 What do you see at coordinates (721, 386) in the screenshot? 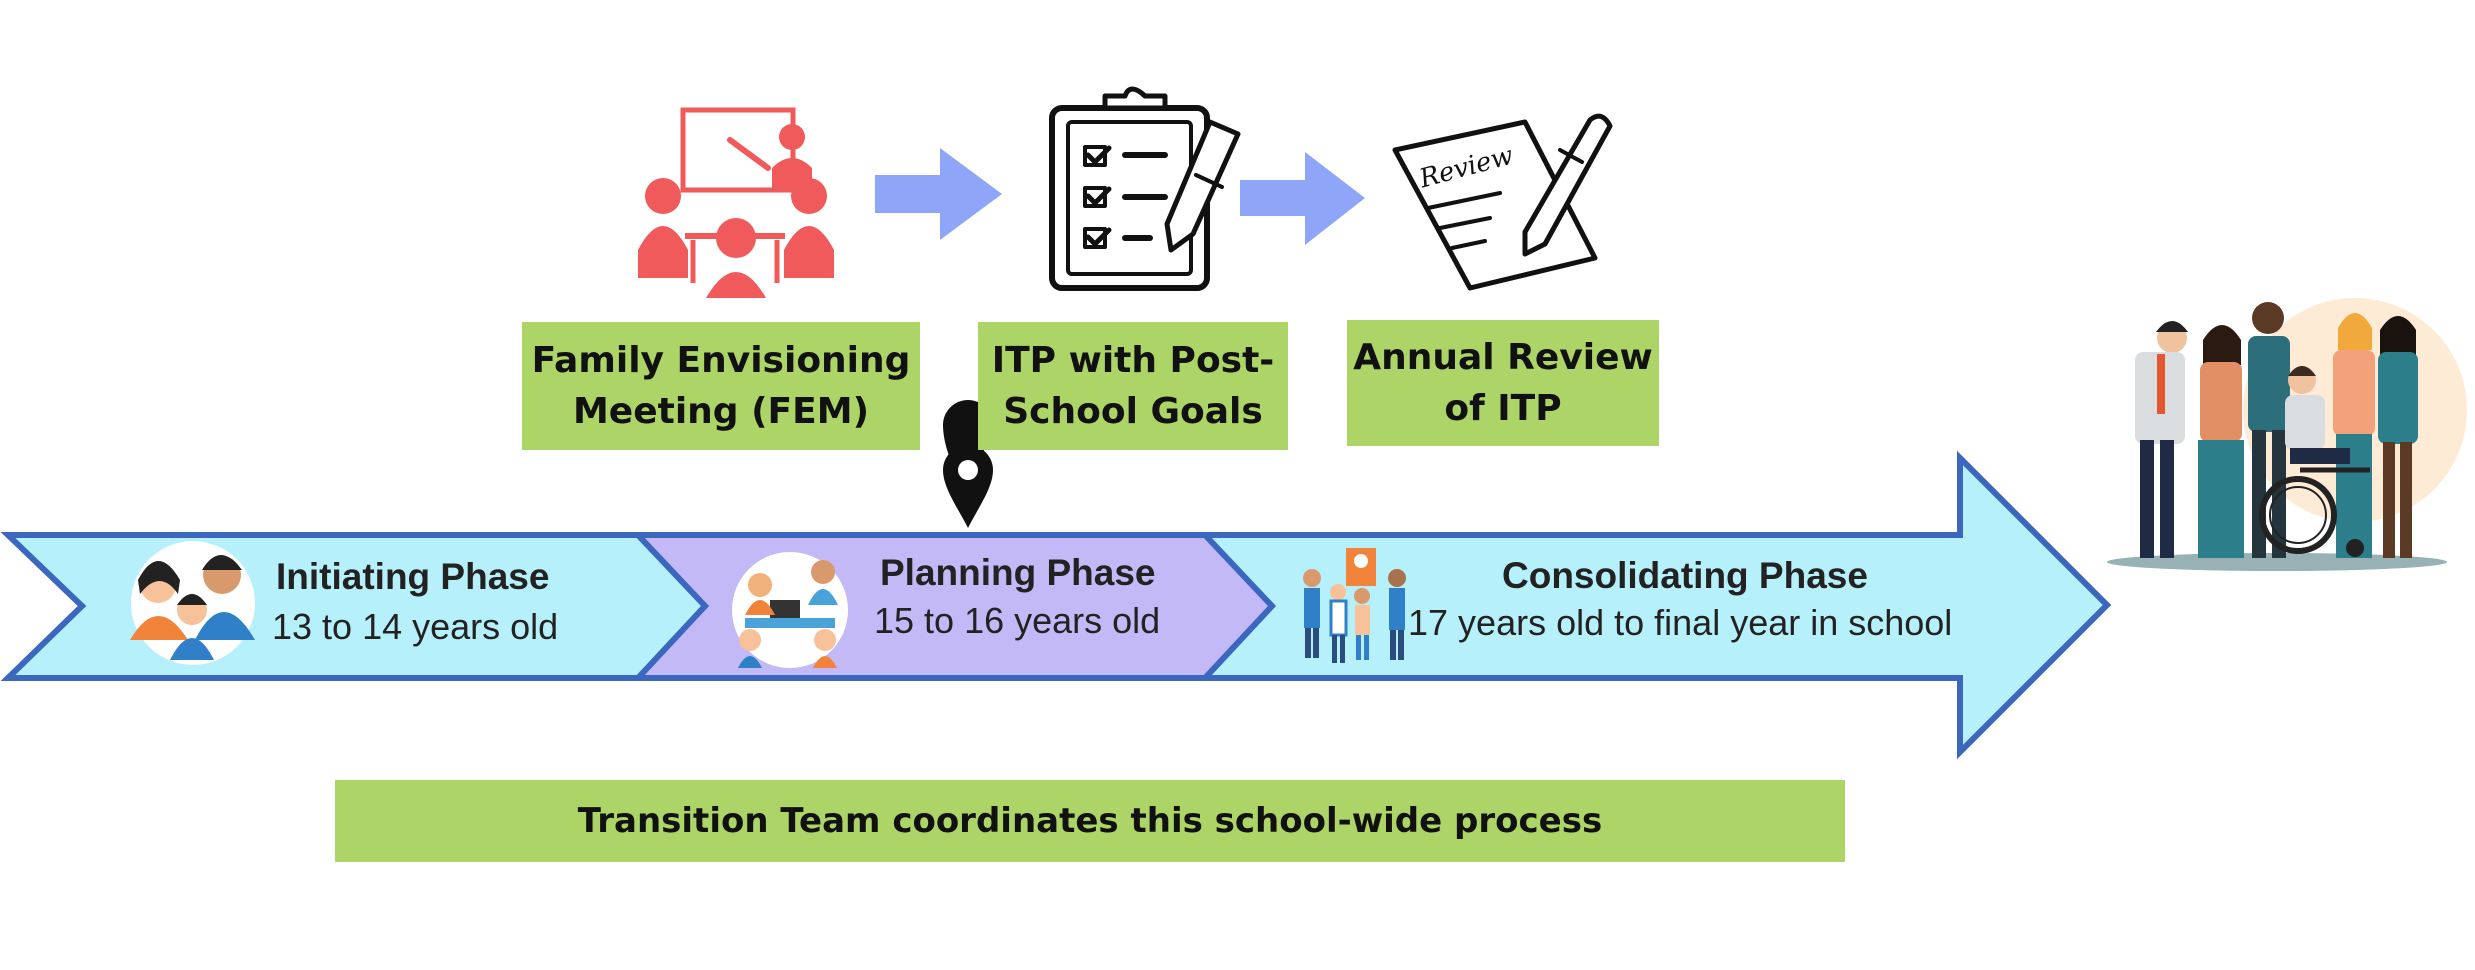
I see `step-fem-box: Family Envisioning Meeting (FEM)` at bounding box center [721, 386].